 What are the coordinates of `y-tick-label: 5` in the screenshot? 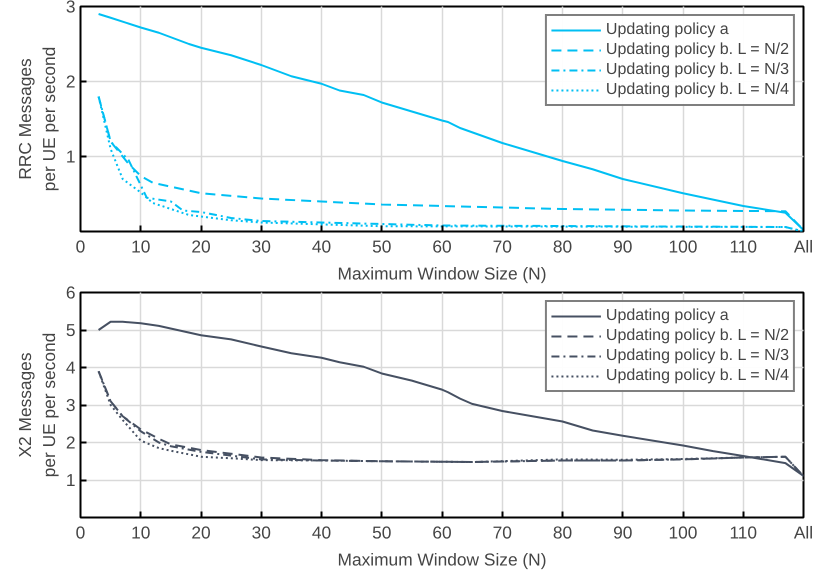 It's located at (71, 330).